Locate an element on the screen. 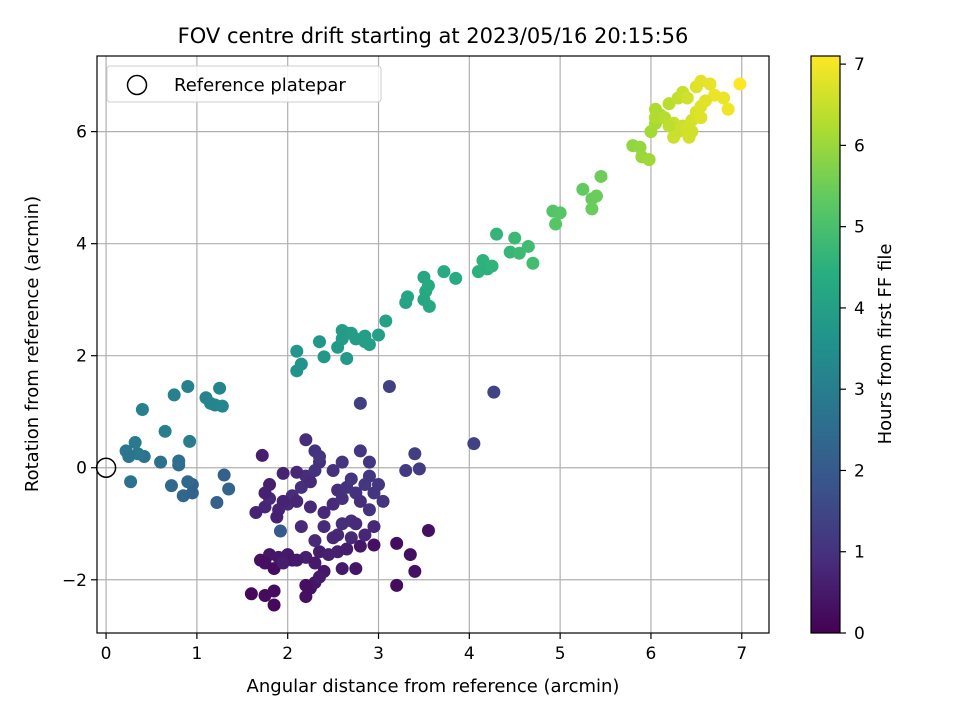  y-tick-label: 0 is located at coordinates (81, 469).